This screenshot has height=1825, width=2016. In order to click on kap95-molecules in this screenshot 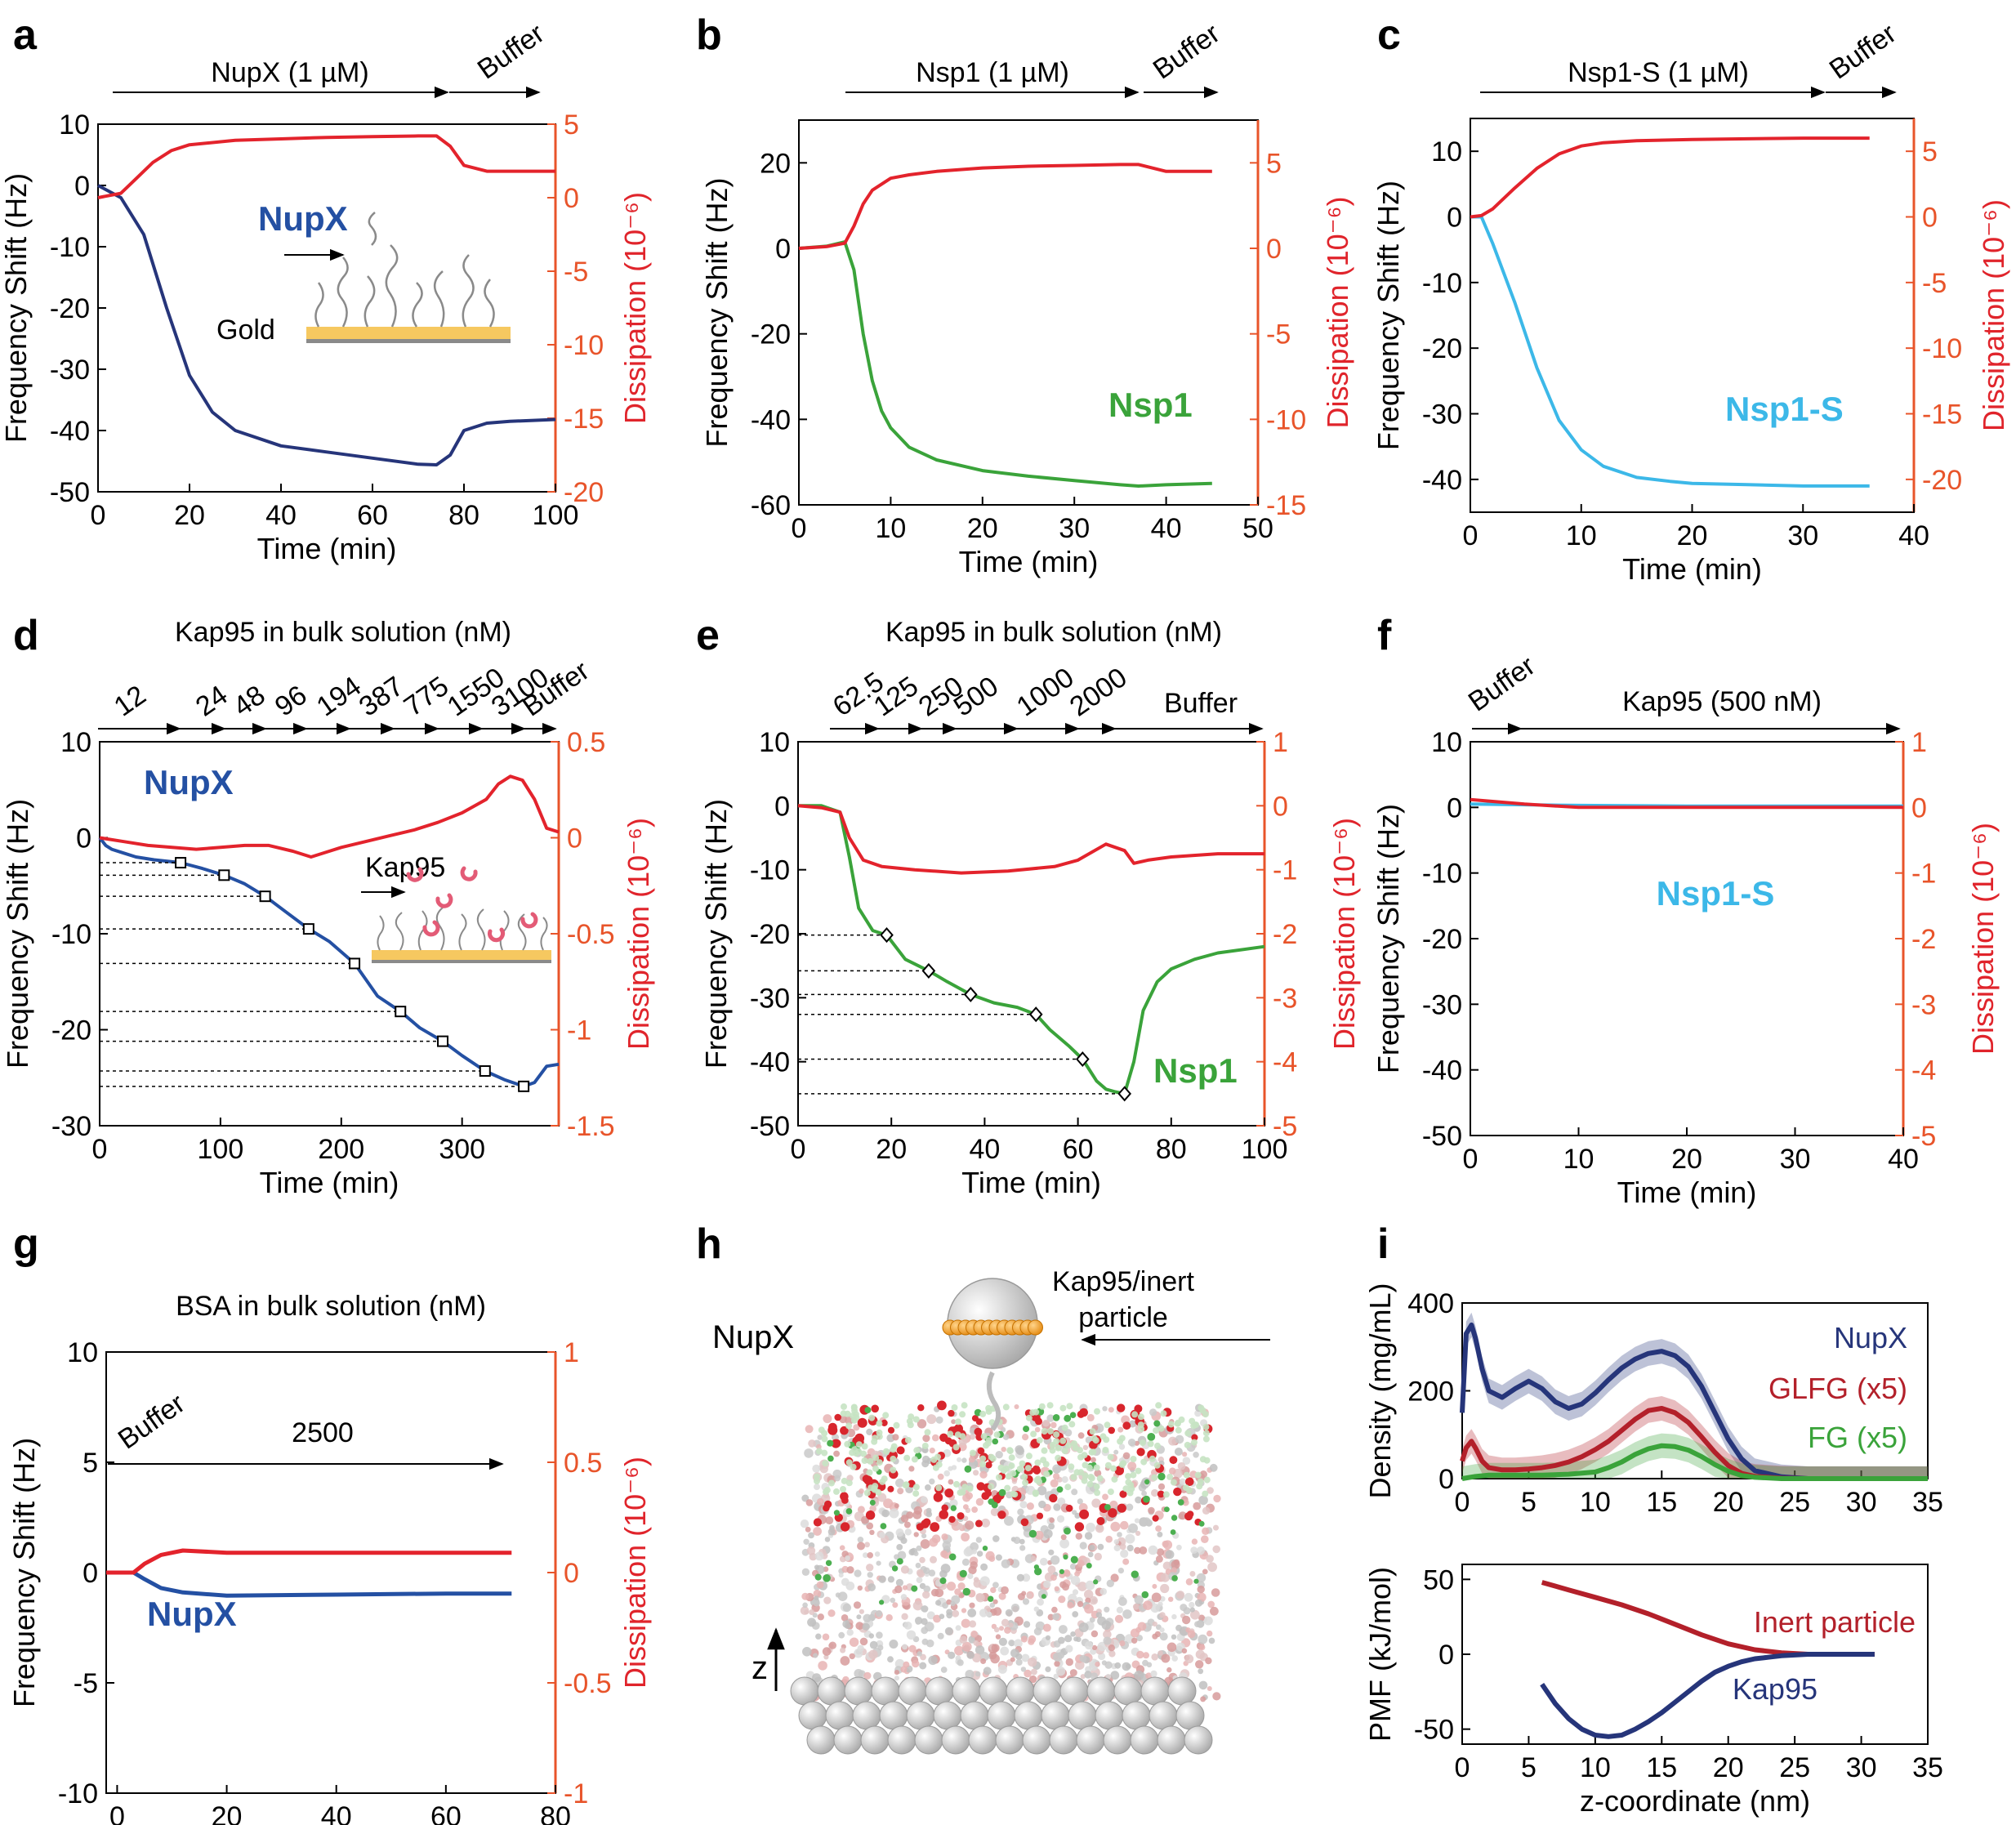, I will do `click(472, 904)`.